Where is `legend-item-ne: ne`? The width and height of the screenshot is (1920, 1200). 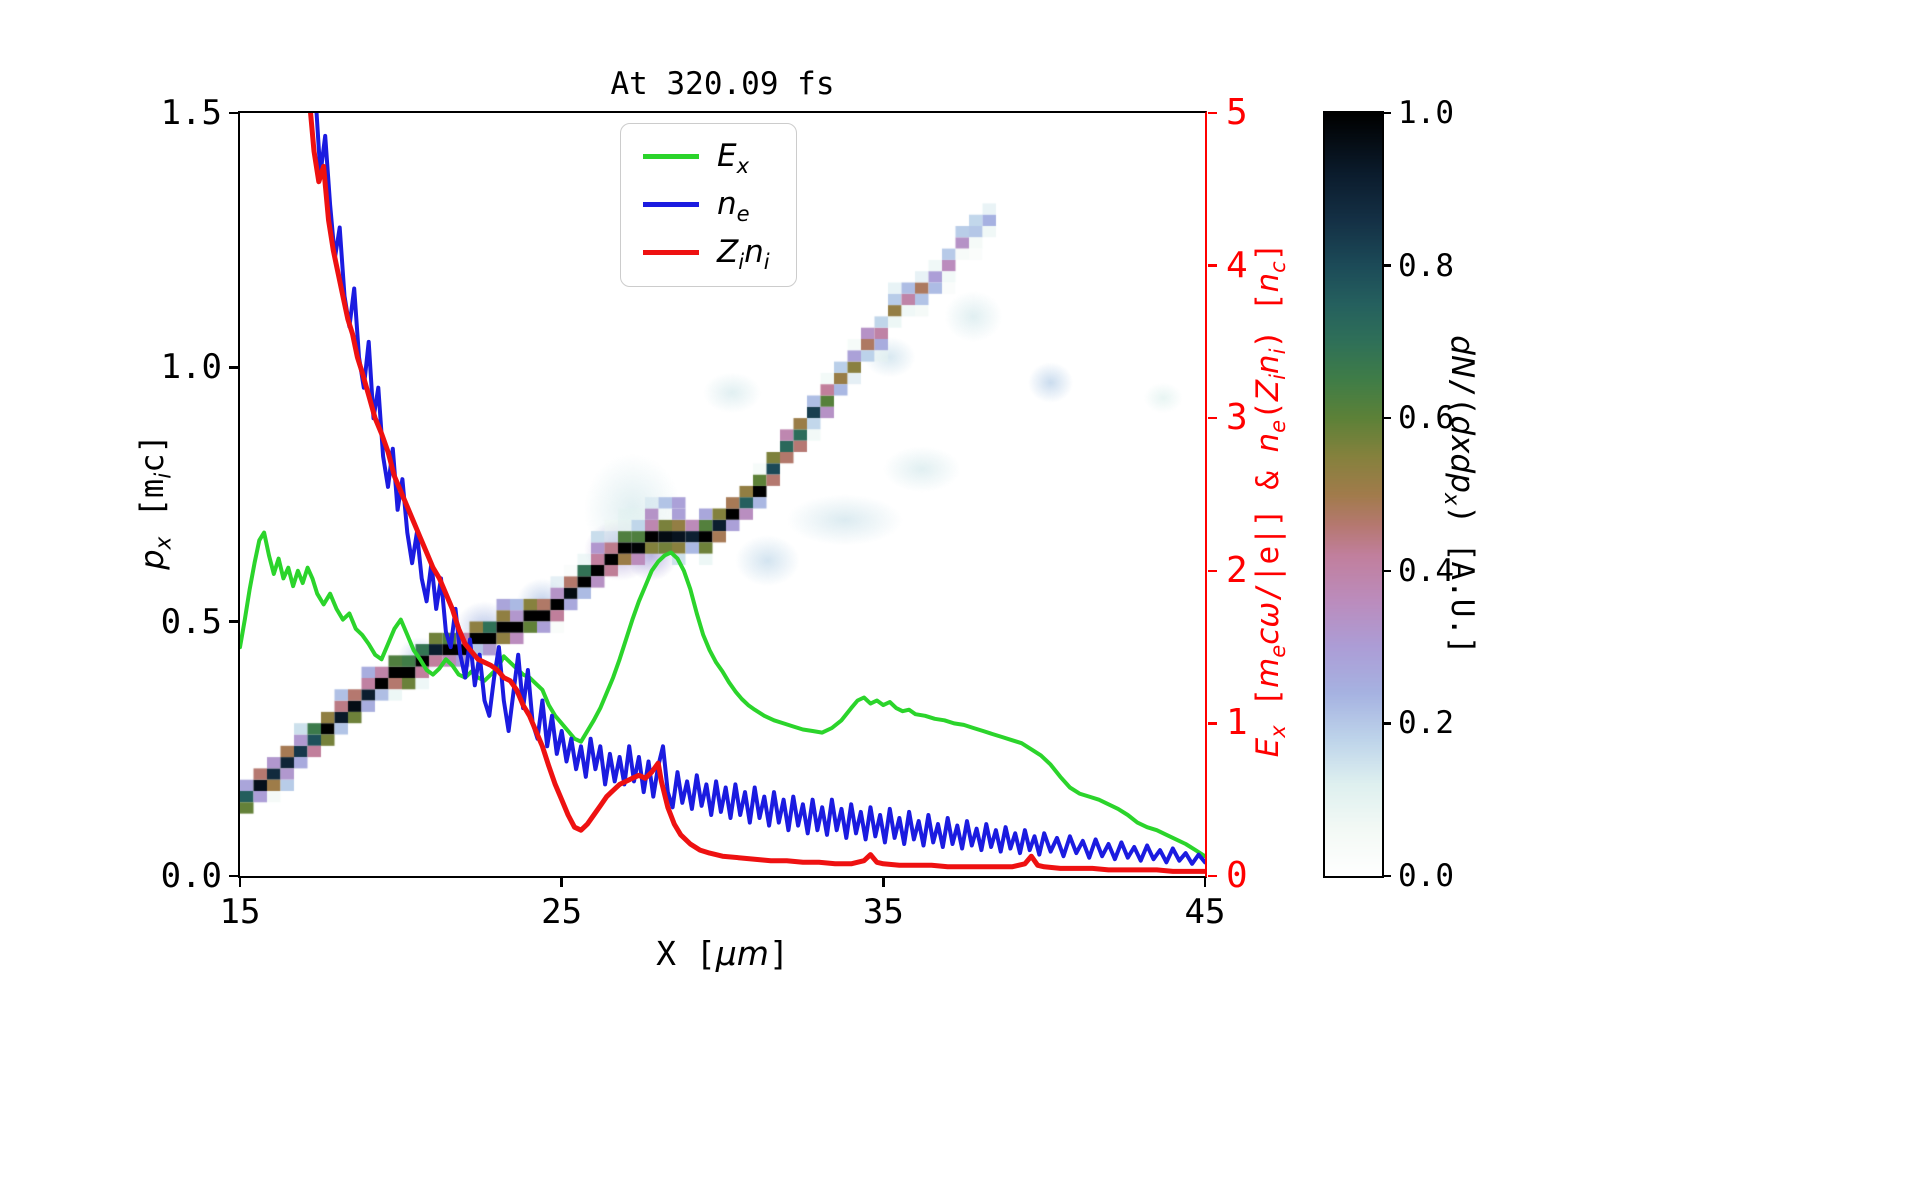 legend-item-ne: ne is located at coordinates (706, 206).